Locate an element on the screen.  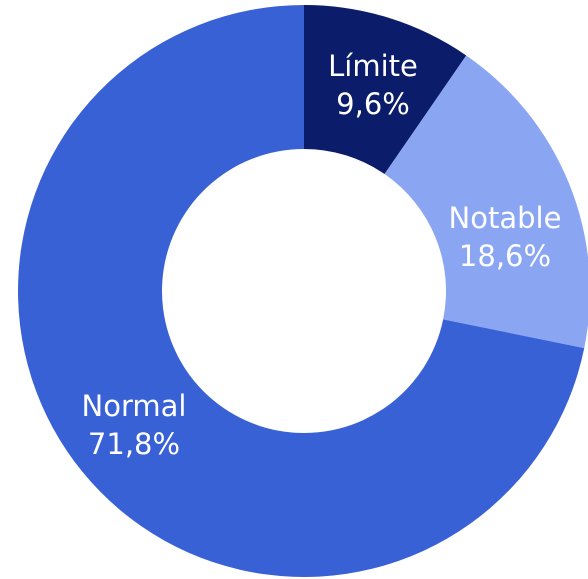
slice-label-name: Notable is located at coordinates (505, 218).